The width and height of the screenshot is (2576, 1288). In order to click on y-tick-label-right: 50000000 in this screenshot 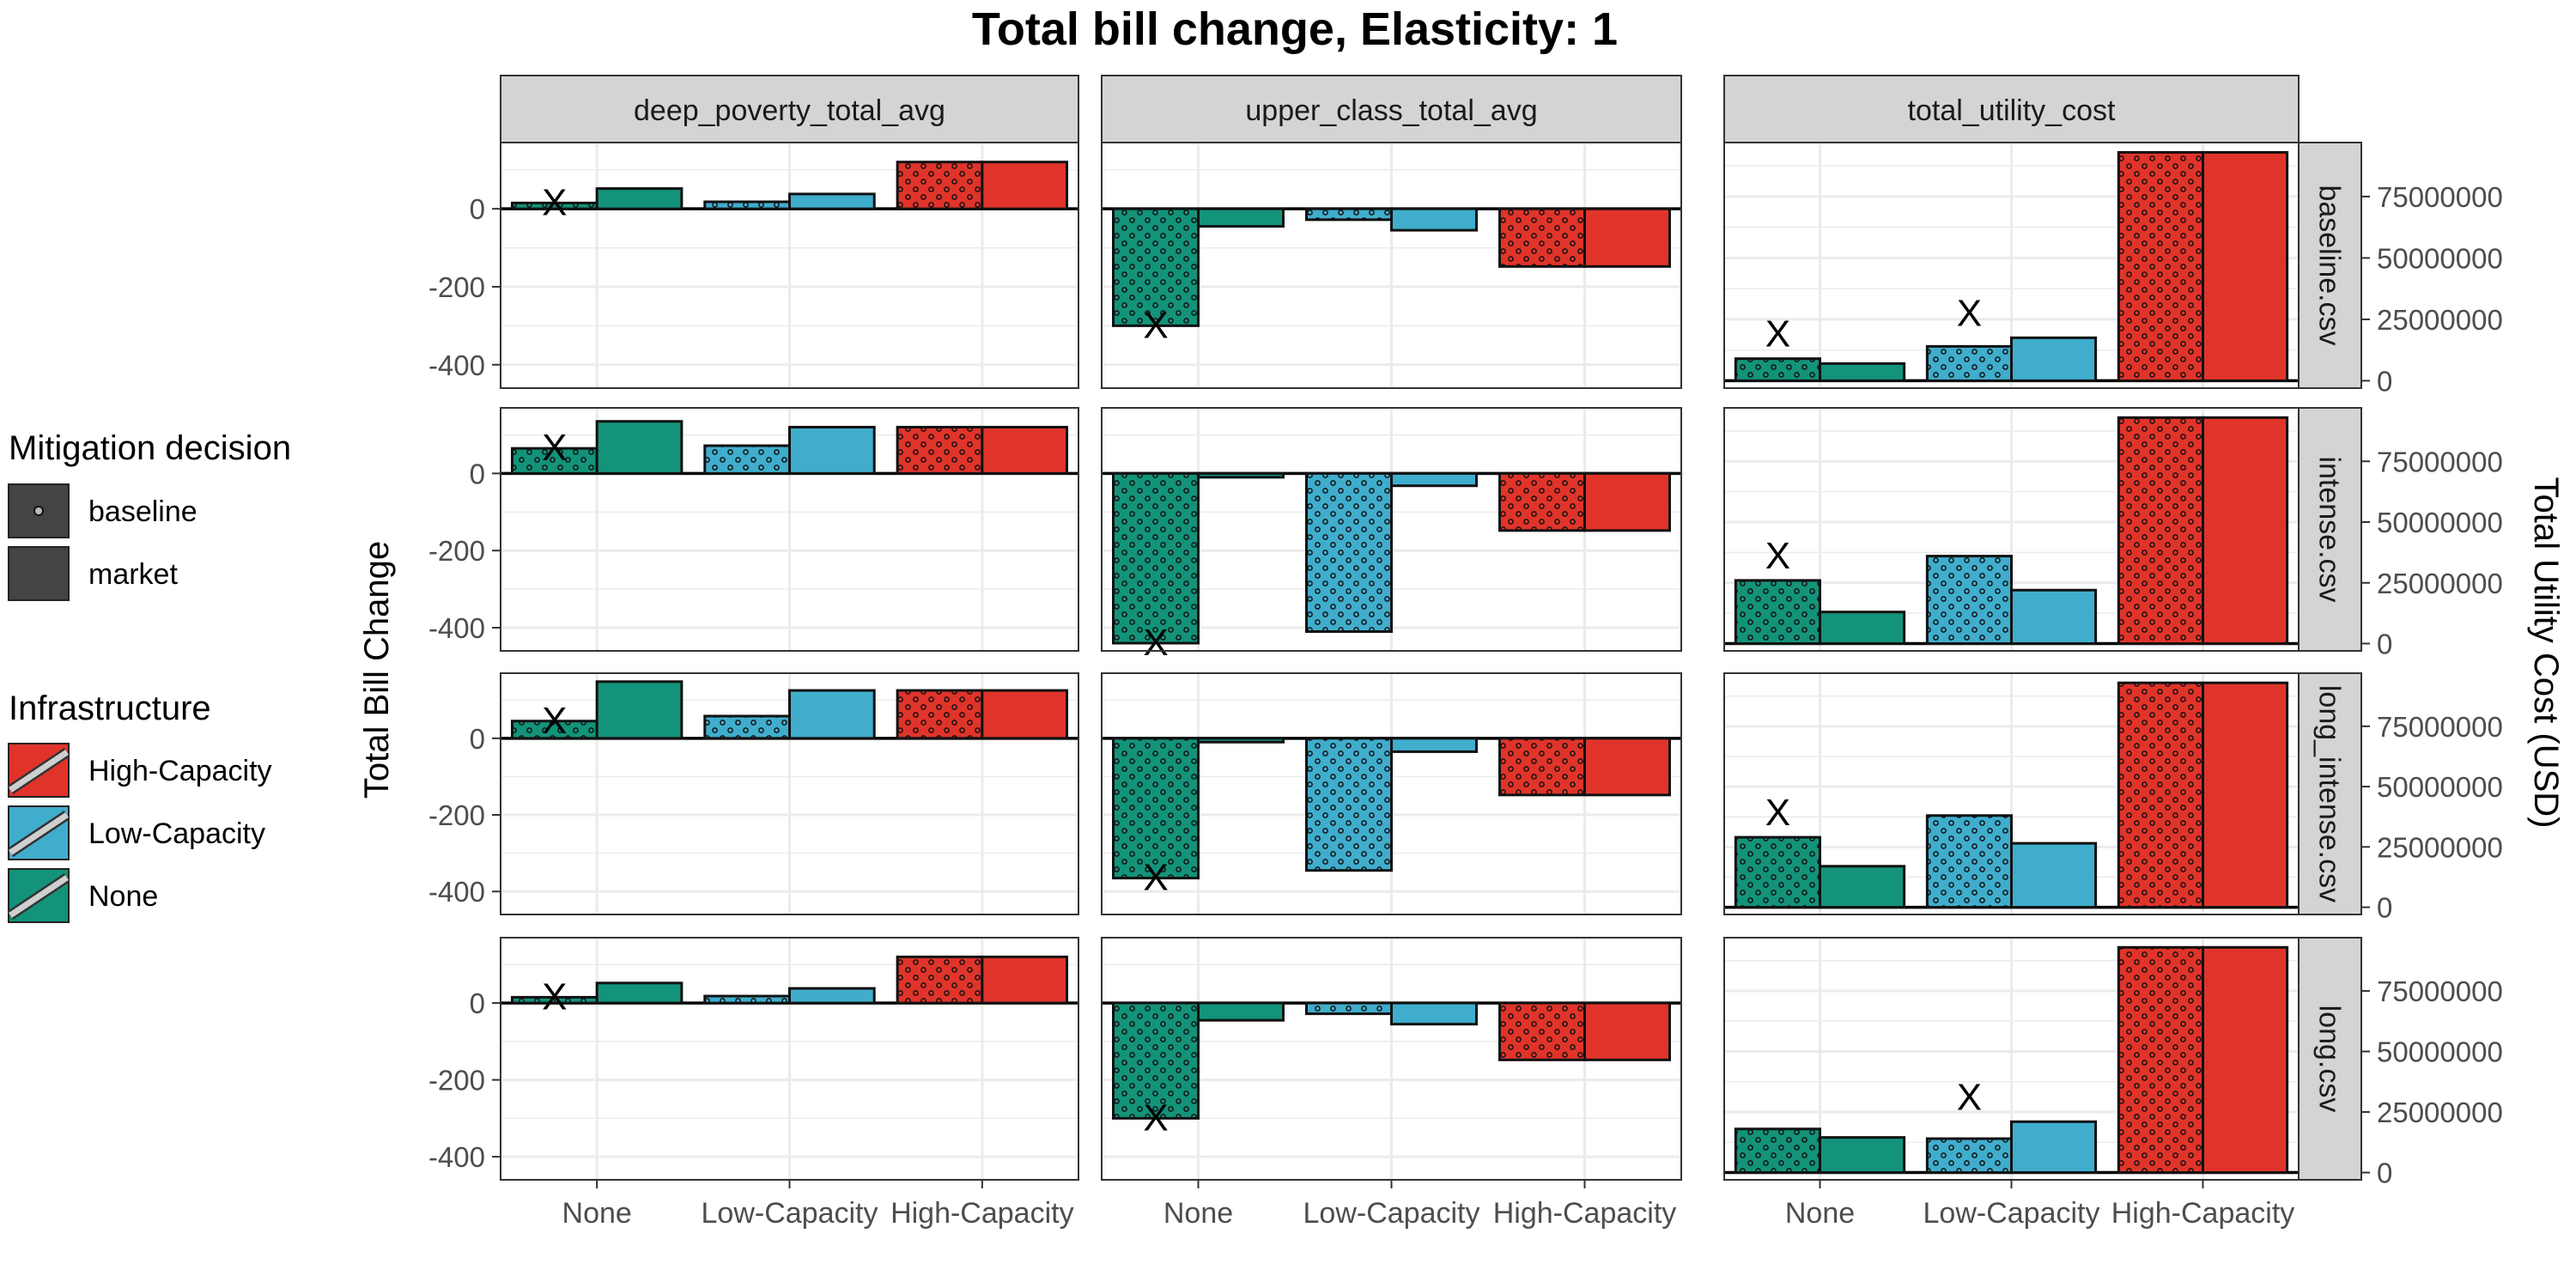, I will do `click(2440, 787)`.